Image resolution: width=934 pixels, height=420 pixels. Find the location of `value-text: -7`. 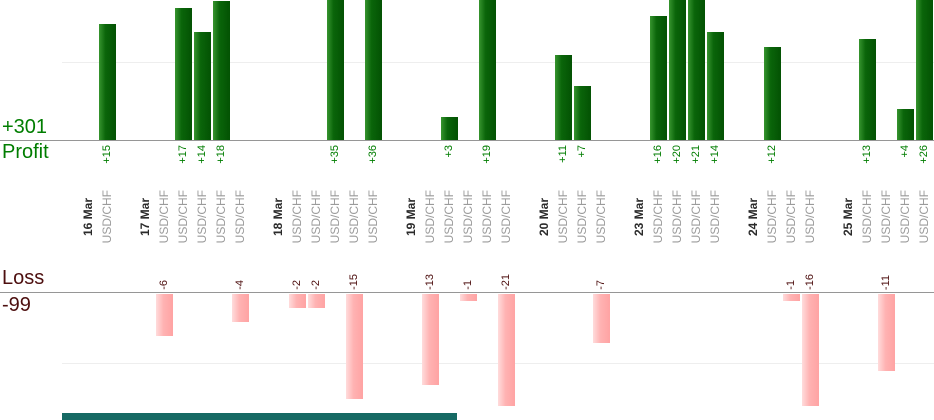

value-text: -7 is located at coordinates (600, 285).